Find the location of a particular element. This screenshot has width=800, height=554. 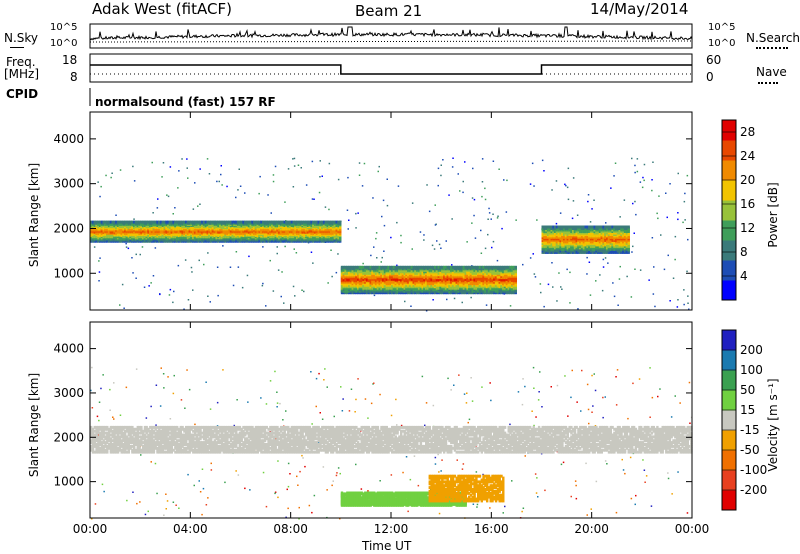

cpid-label: CPID is located at coordinates (22, 94).